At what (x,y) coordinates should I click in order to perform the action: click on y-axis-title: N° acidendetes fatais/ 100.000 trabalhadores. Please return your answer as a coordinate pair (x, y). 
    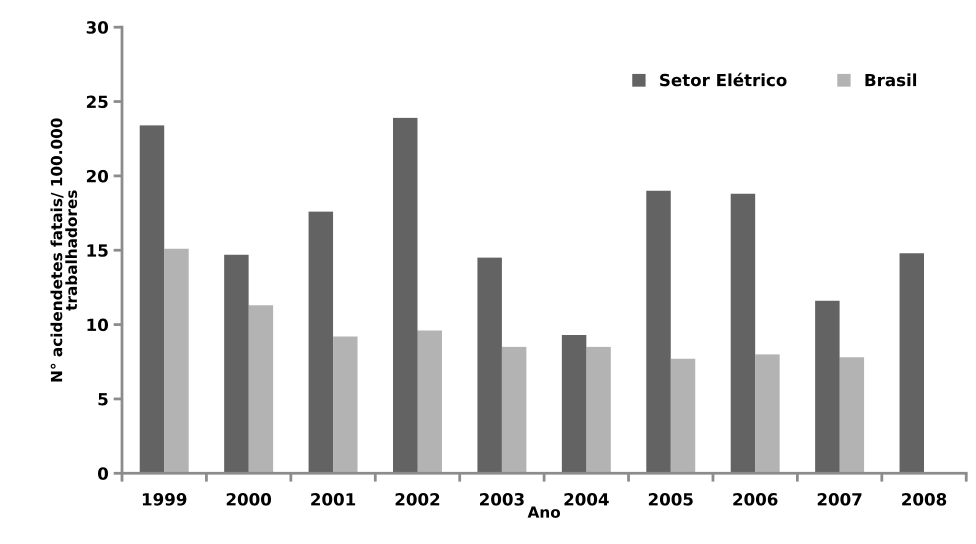
    Looking at the image, I should click on (64, 250).